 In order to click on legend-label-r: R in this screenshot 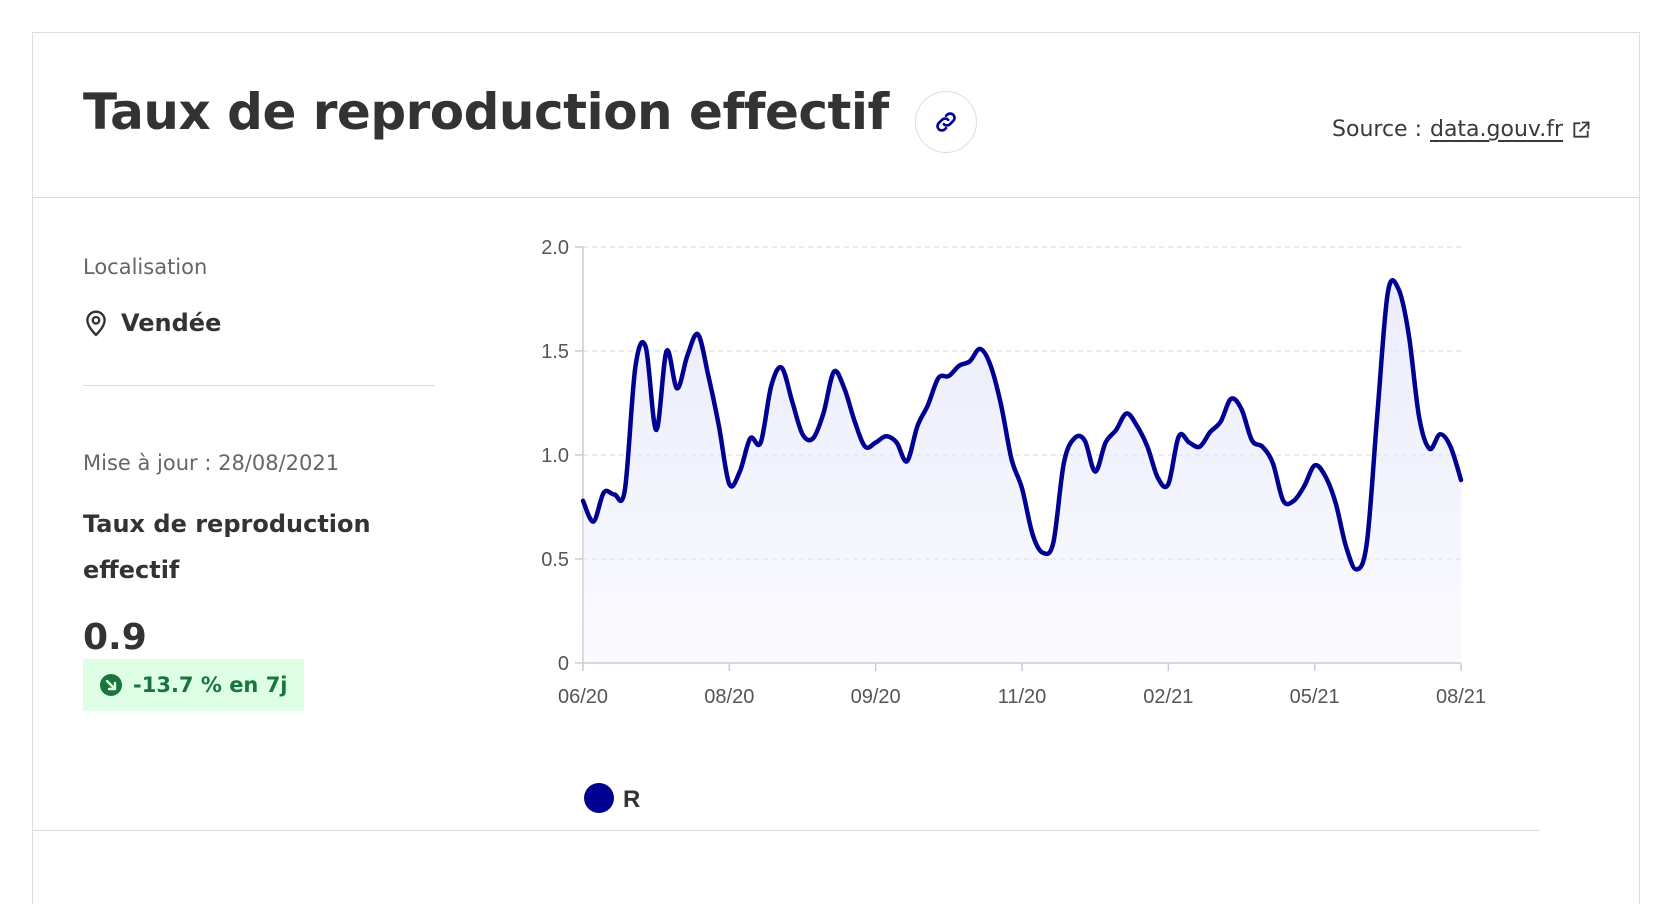, I will do `click(631, 799)`.